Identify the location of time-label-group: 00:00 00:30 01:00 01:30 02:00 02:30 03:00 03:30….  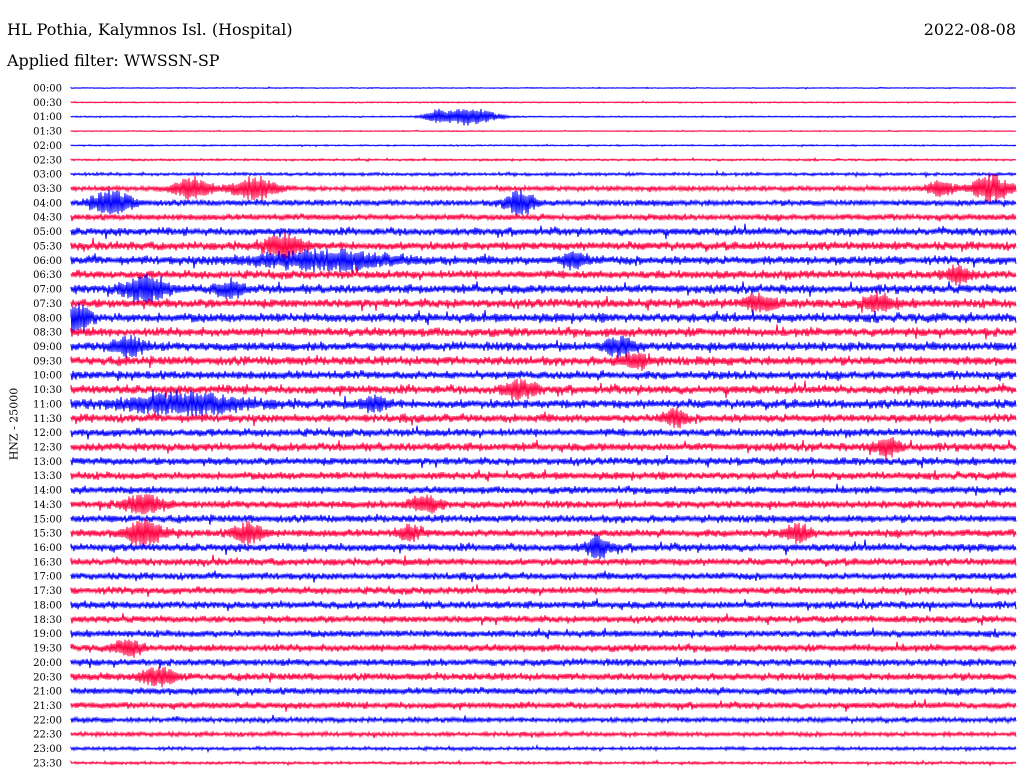
(47, 427).